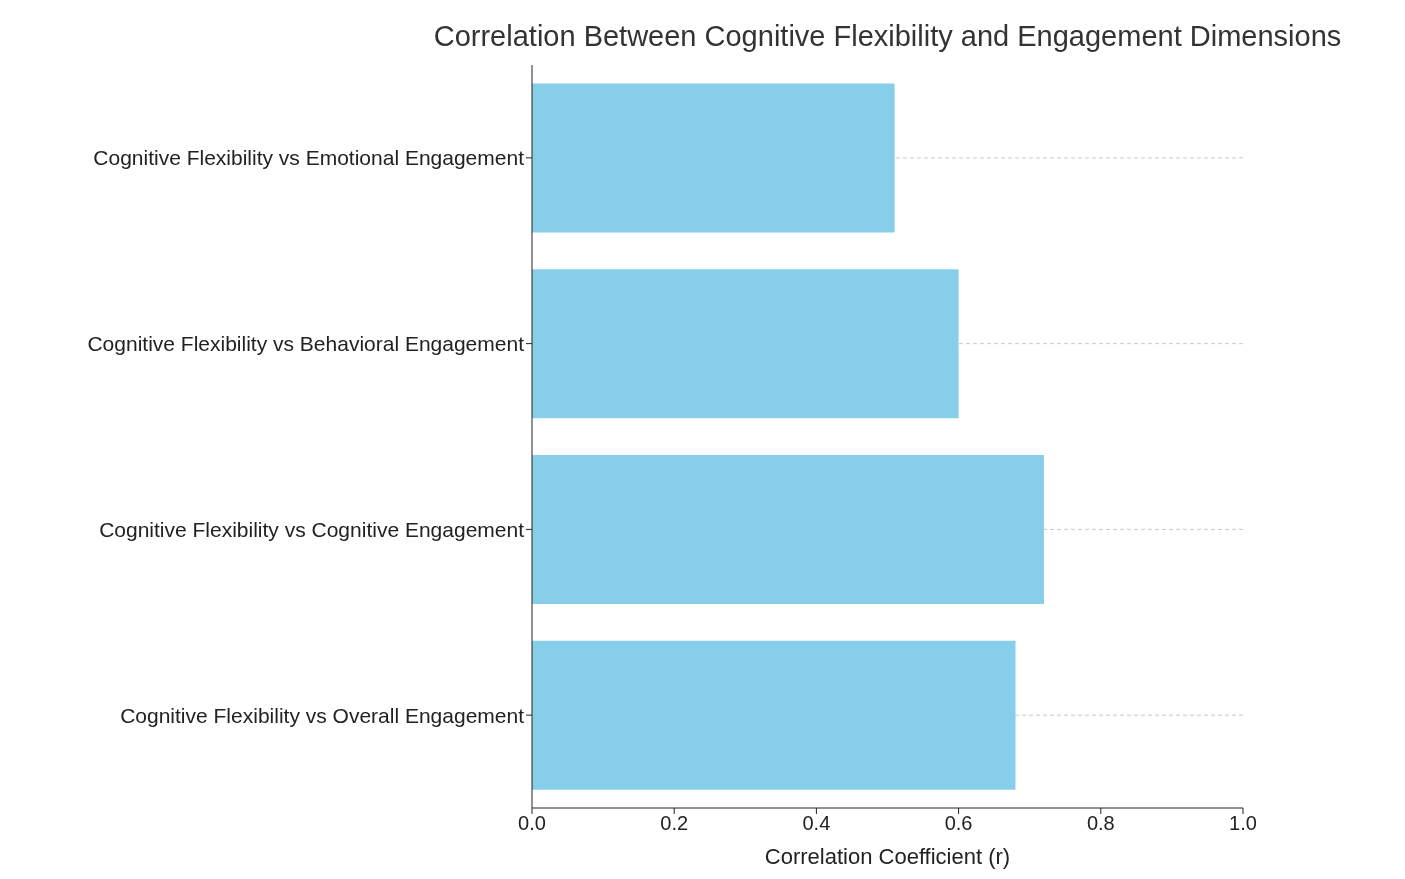 This screenshot has height=879, width=1405. Describe the element at coordinates (306, 344) in the screenshot. I see `y-tick-label: Cognitive Flexibility vs Behavioral Engagement` at that location.